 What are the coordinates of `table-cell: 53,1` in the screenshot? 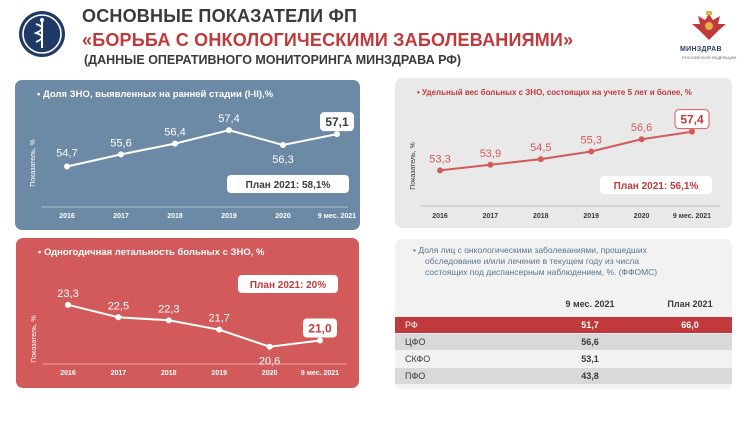 It's located at (590, 359).